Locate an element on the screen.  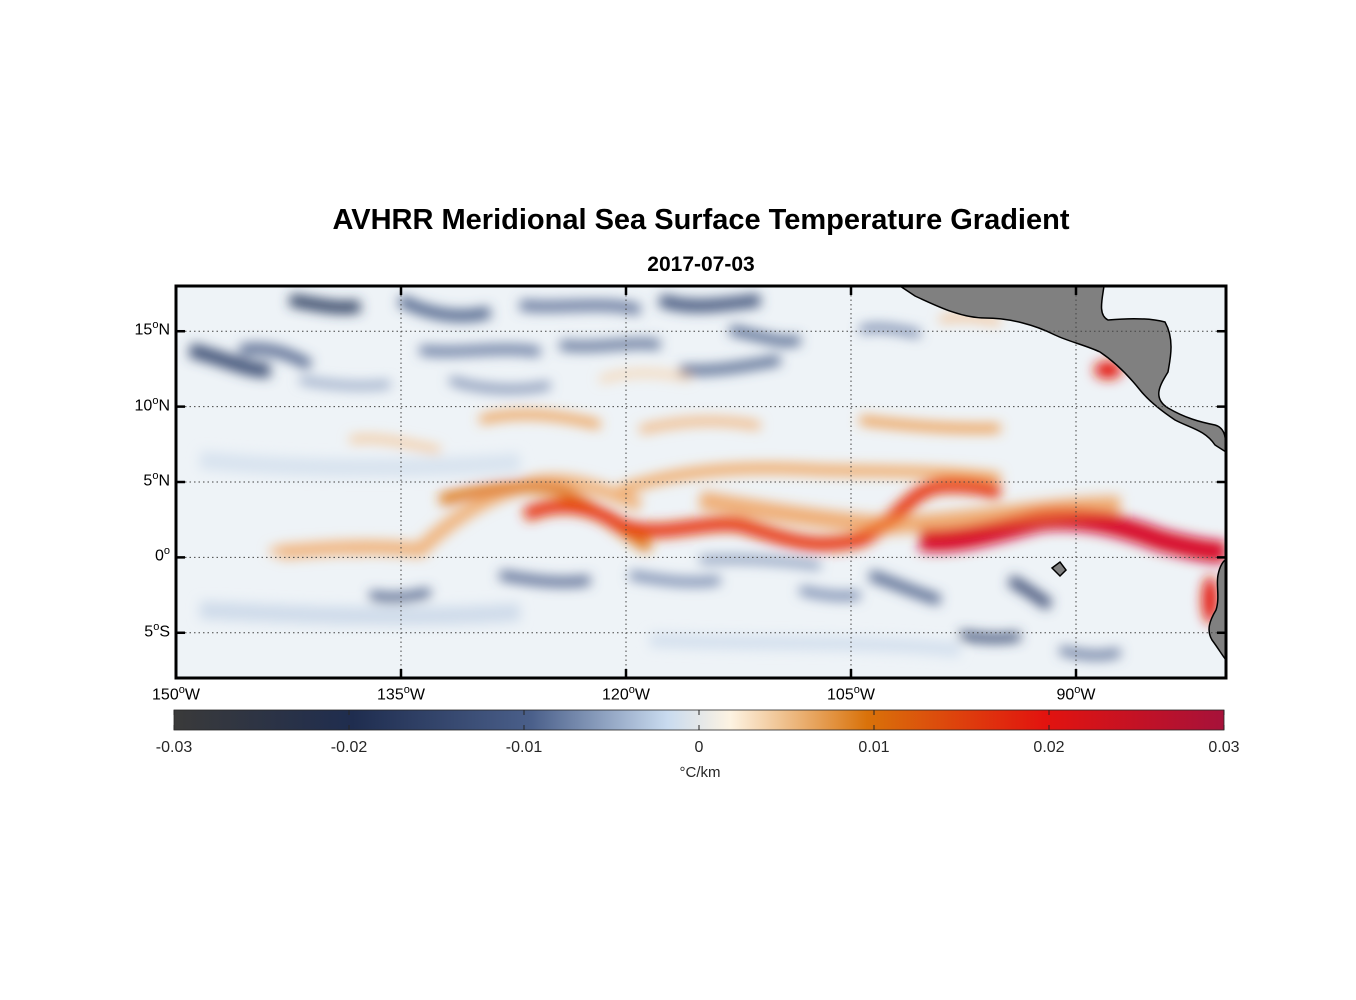
chart-subtitle: 2017-07-03 is located at coordinates (701, 264).